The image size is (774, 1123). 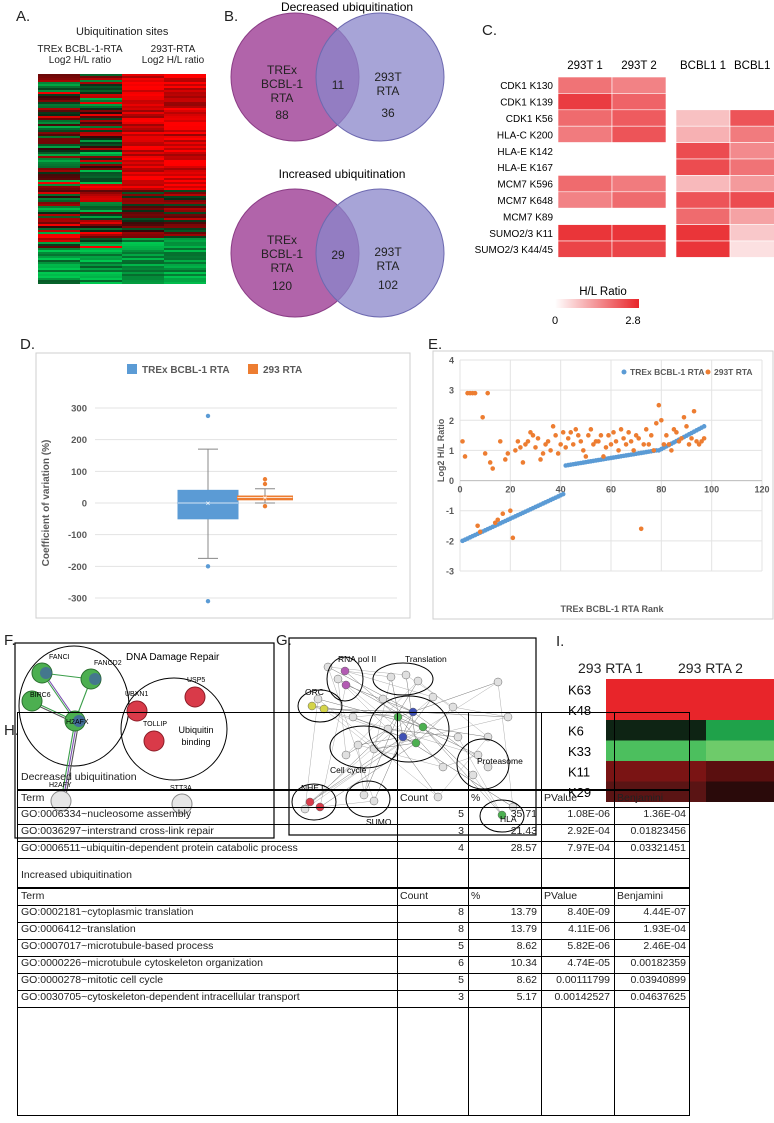 I want to click on venn1-right-count: 36, so click(x=388, y=113).